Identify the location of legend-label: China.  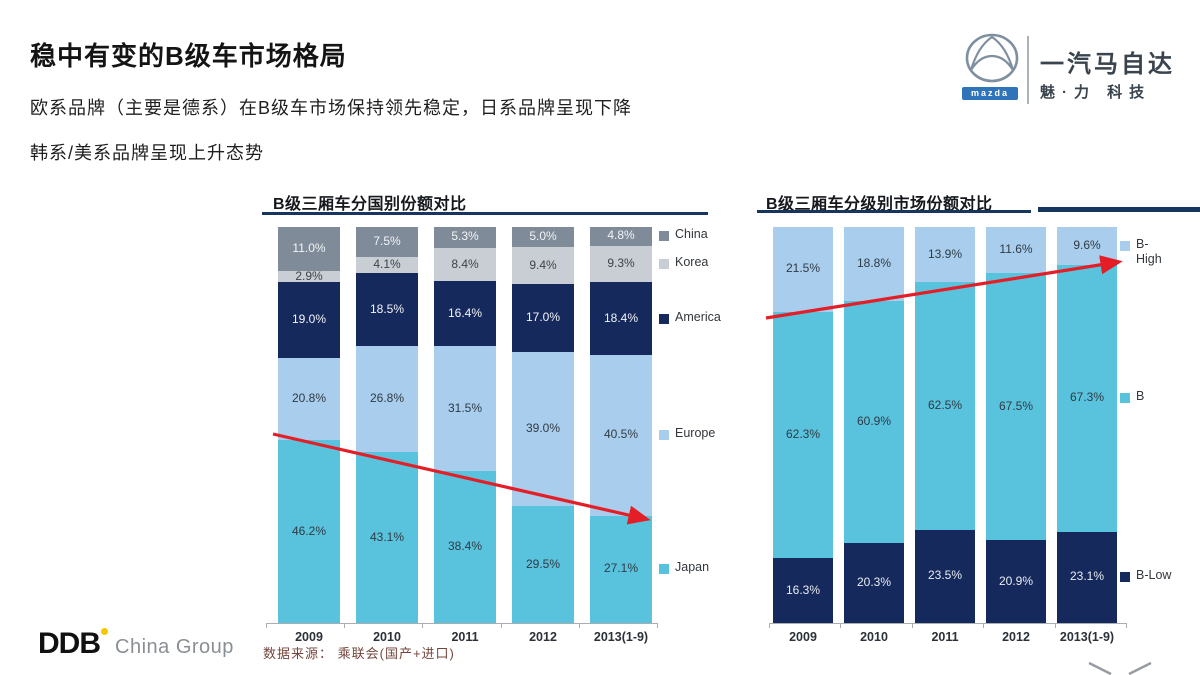
(691, 234).